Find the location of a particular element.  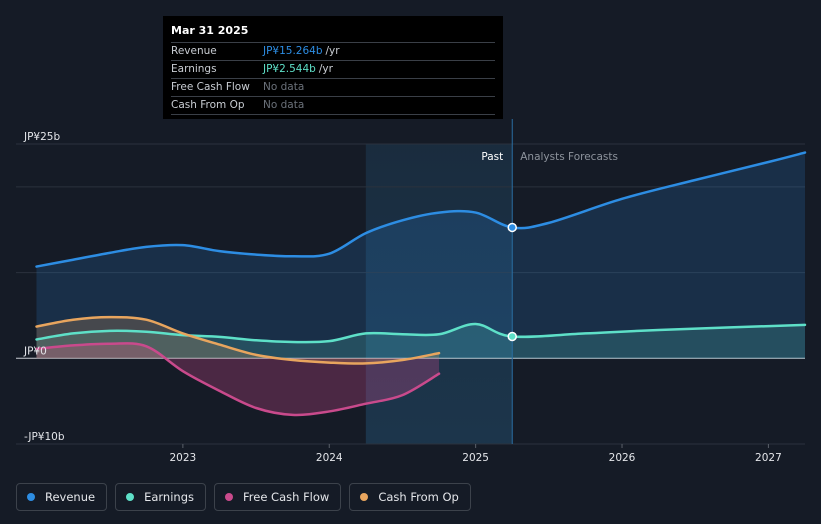

legend-label: Revenue is located at coordinates (70, 497).